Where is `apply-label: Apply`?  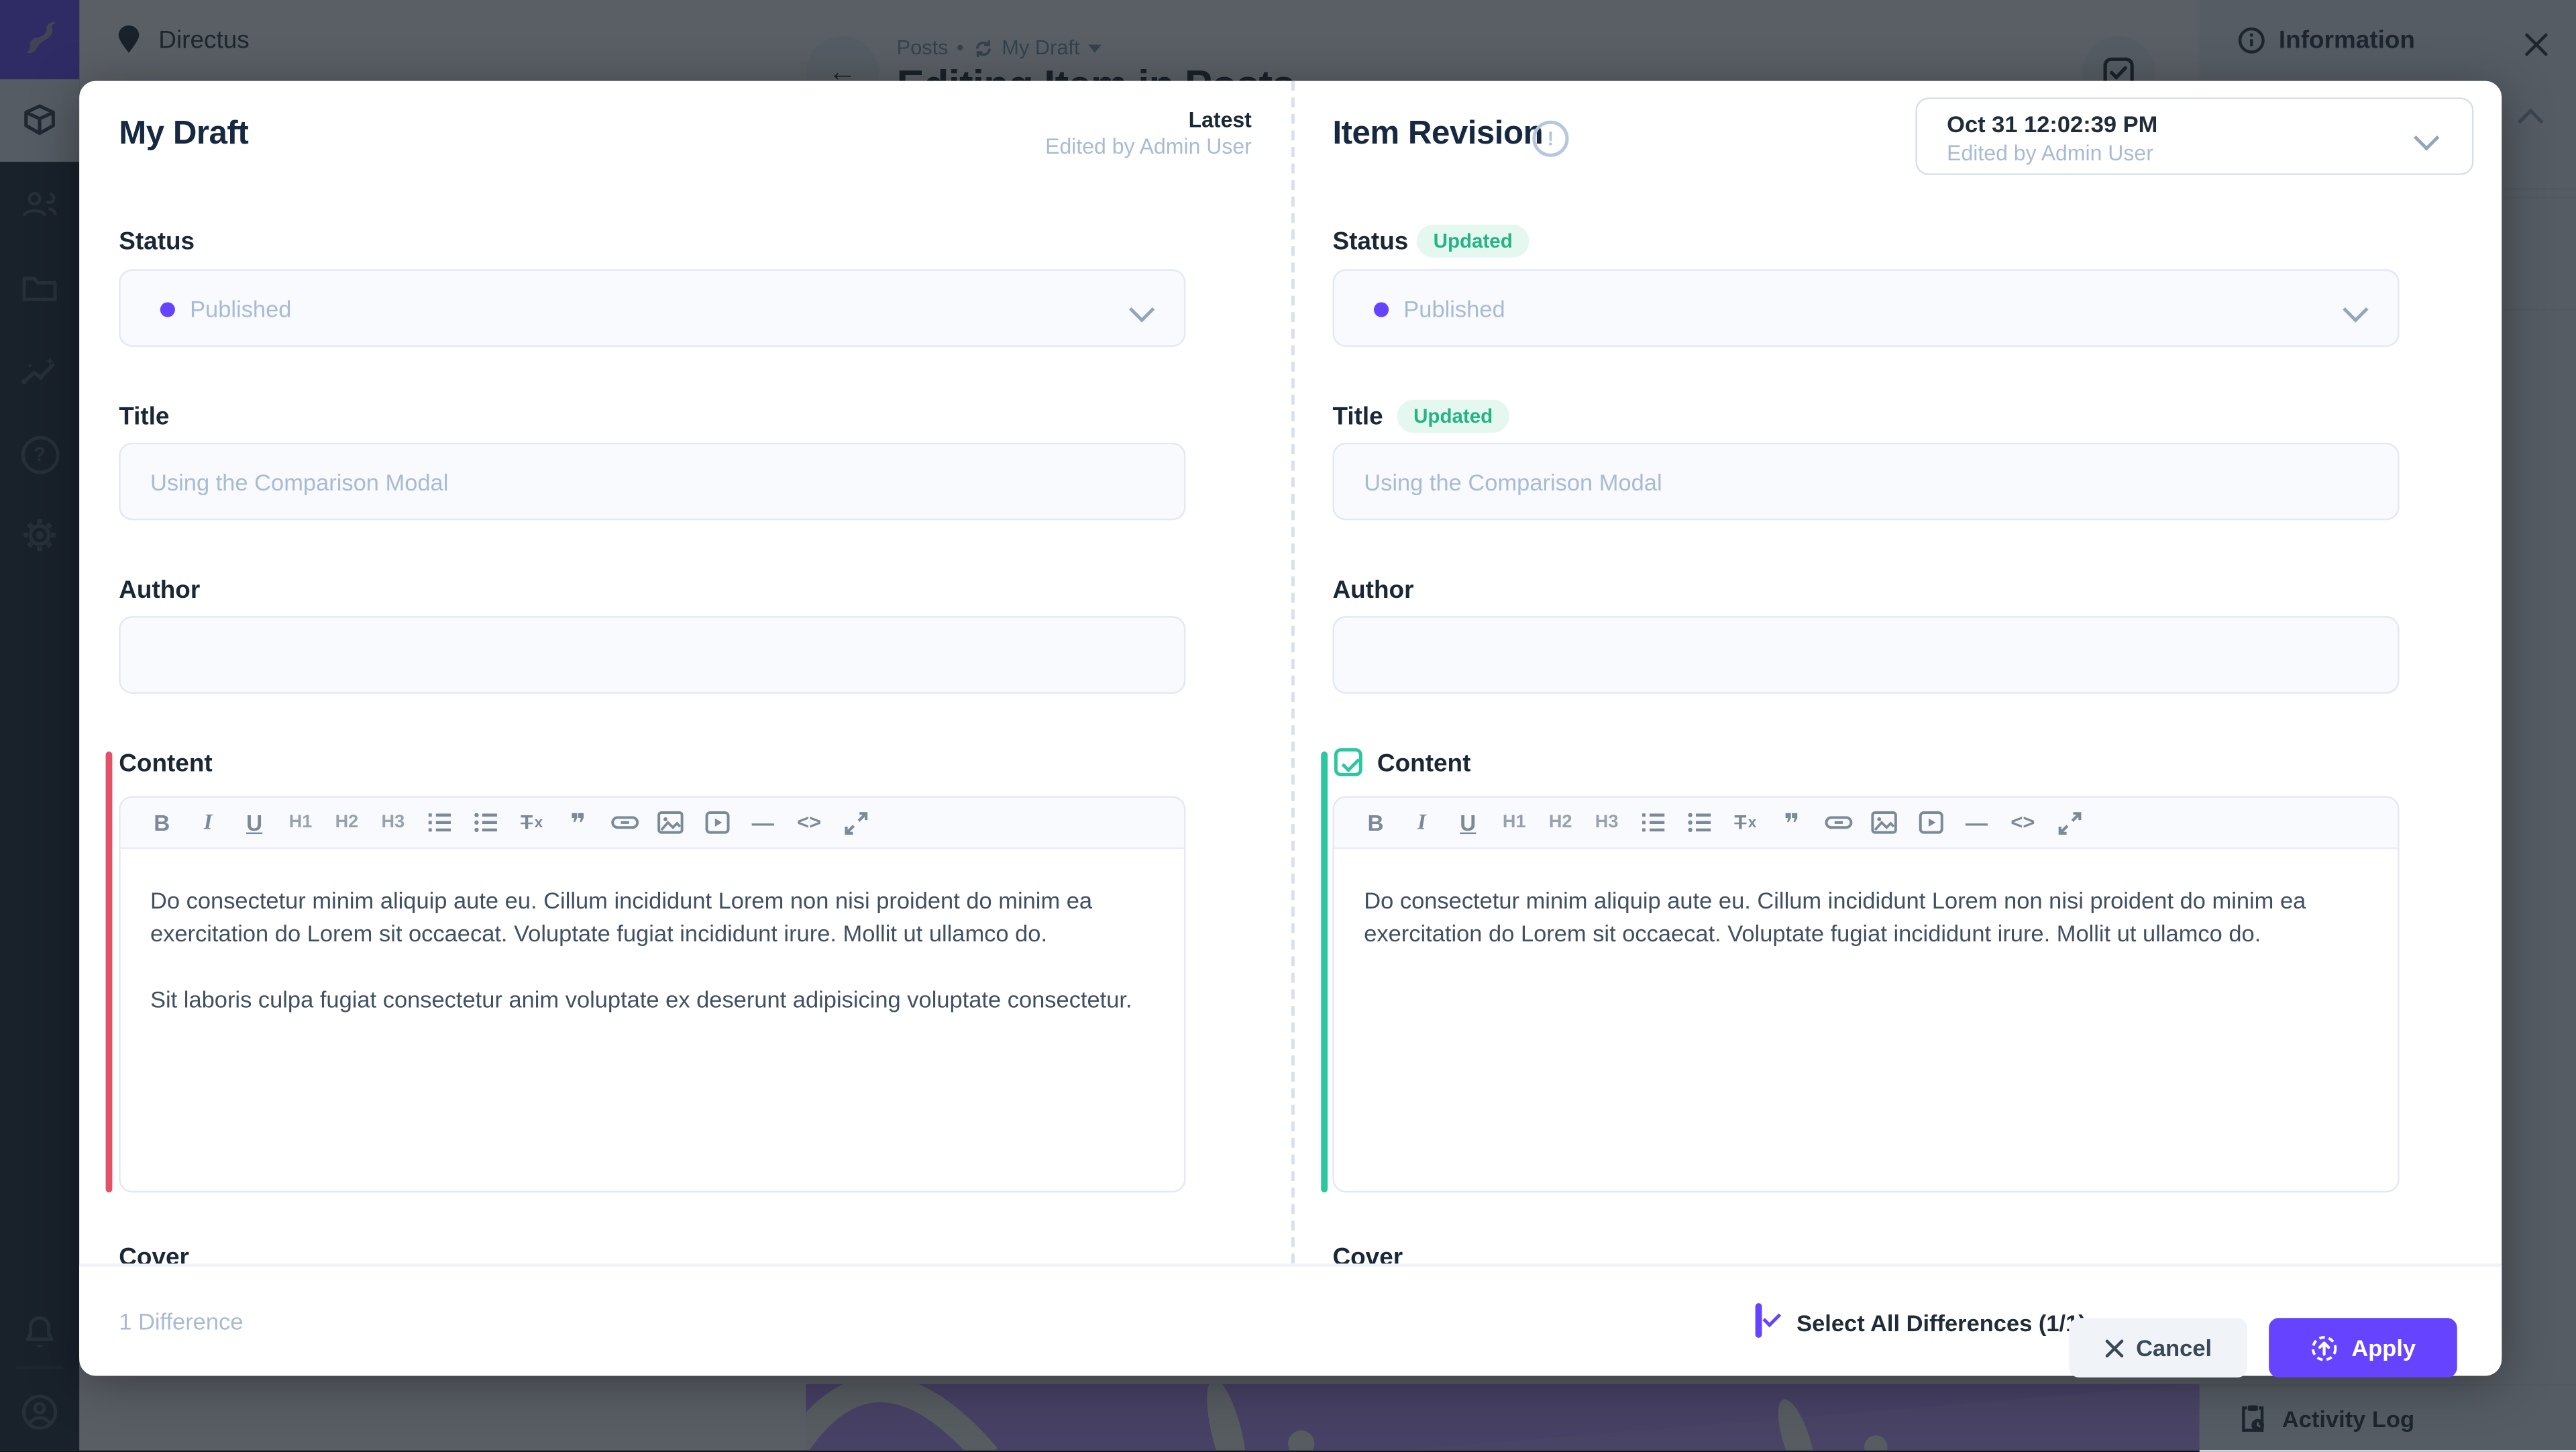 apply-label: Apply is located at coordinates (2383, 1347).